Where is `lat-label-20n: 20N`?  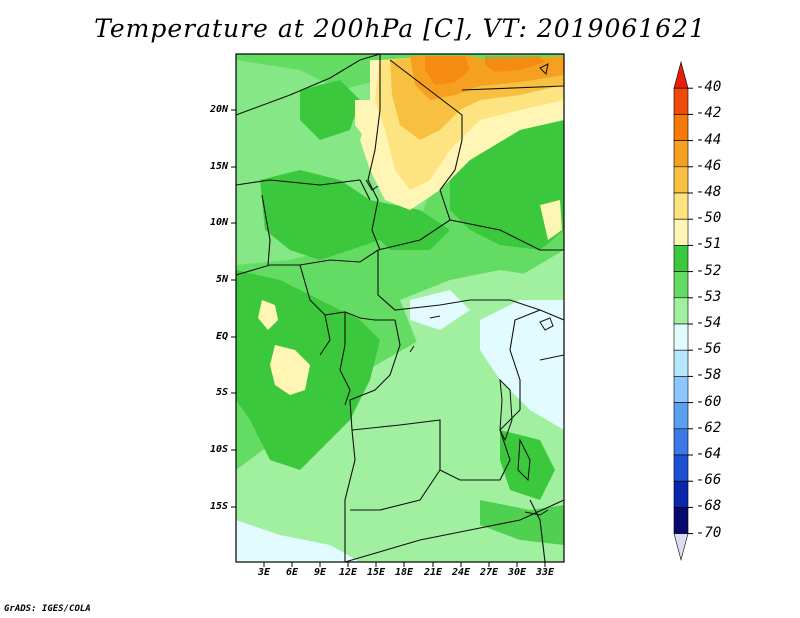 lat-label-20n: 20N is located at coordinates (218, 109).